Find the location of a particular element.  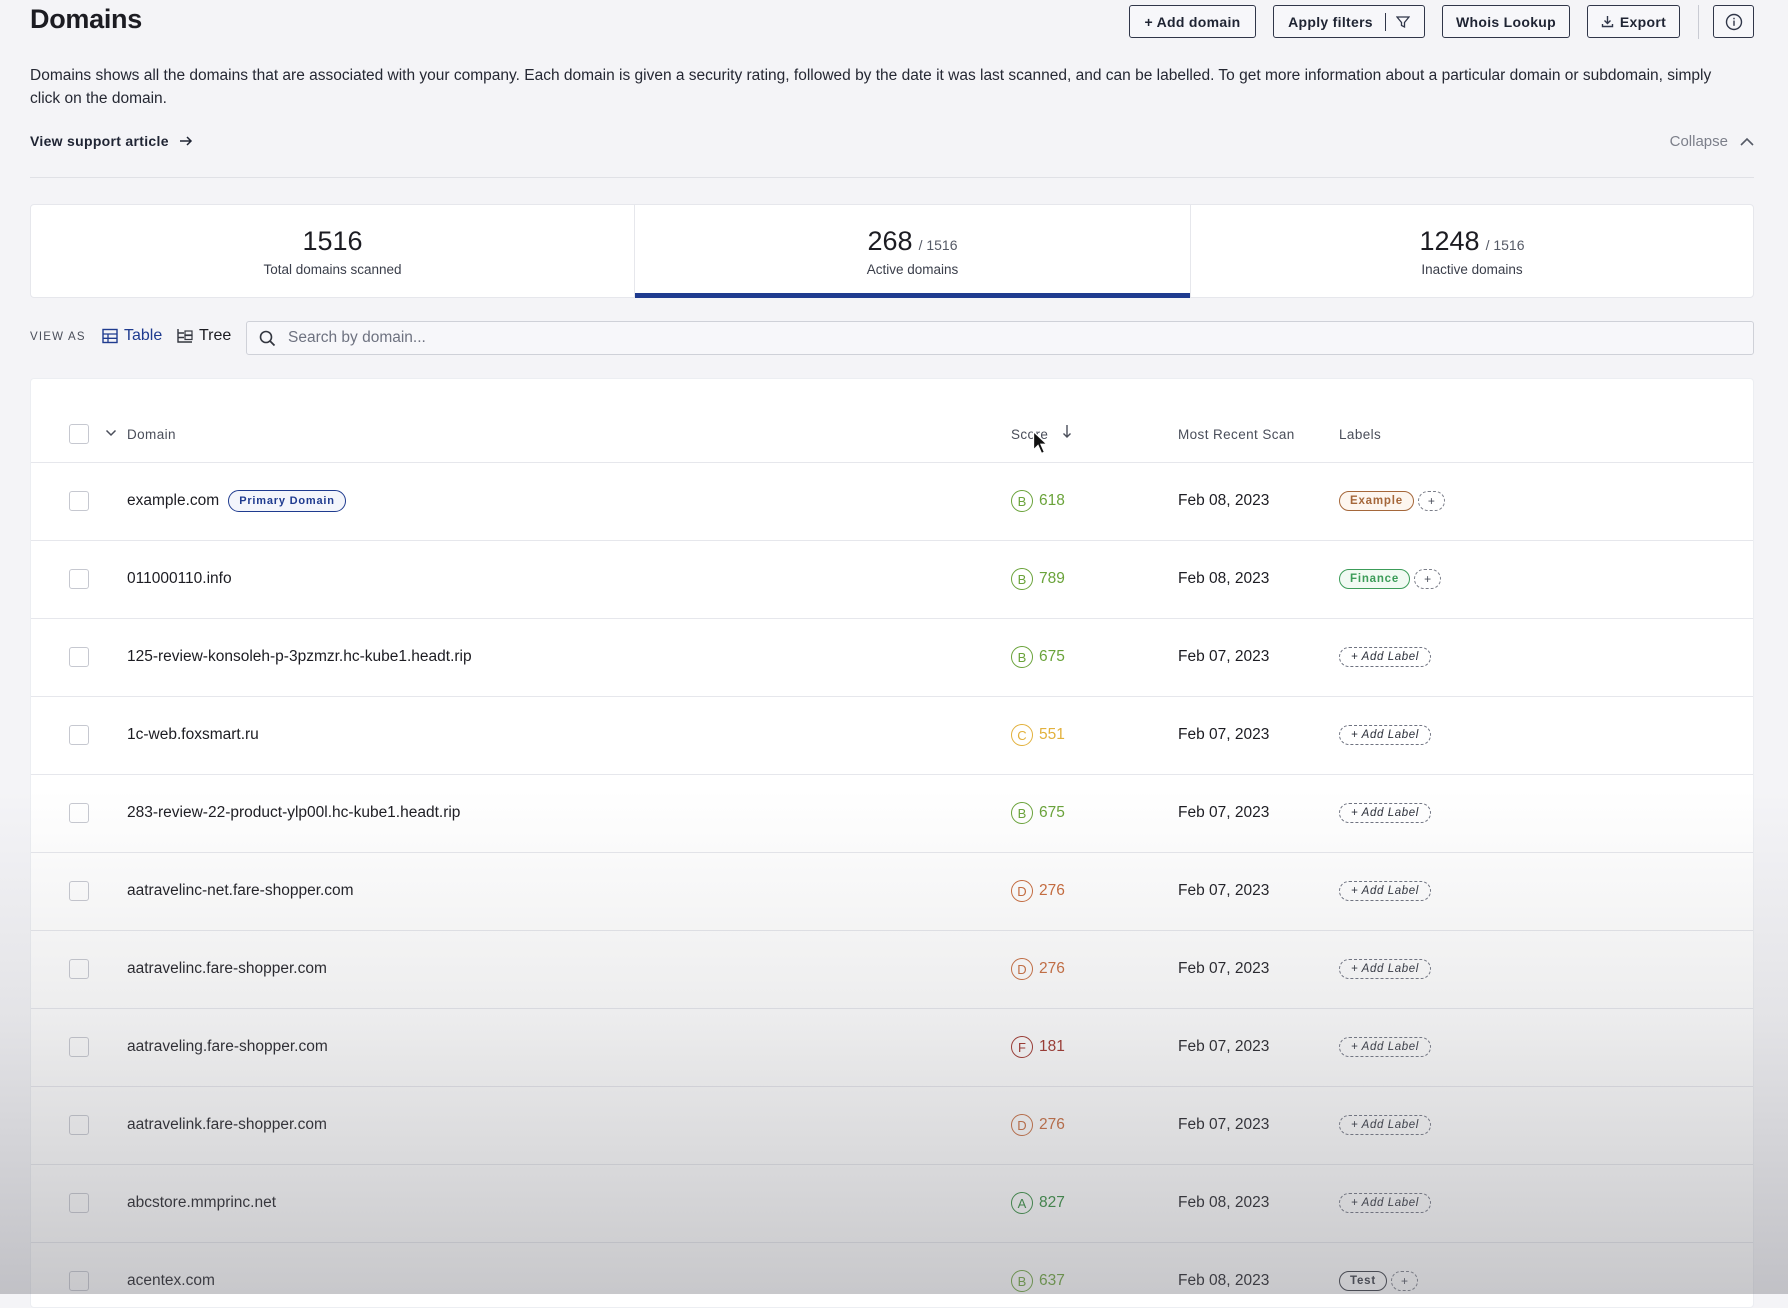

stat-total-domains: 1516 Total domains scanned is located at coordinates (332, 251).